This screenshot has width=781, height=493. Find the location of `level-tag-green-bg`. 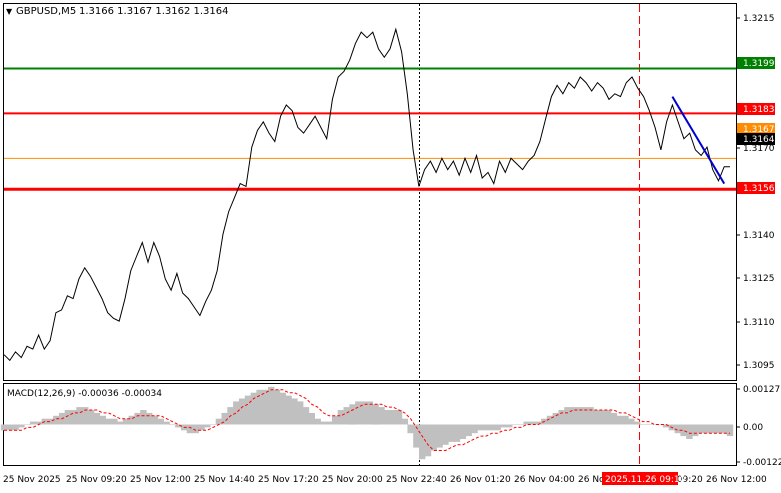

level-tag-green-bg is located at coordinates (756, 63).